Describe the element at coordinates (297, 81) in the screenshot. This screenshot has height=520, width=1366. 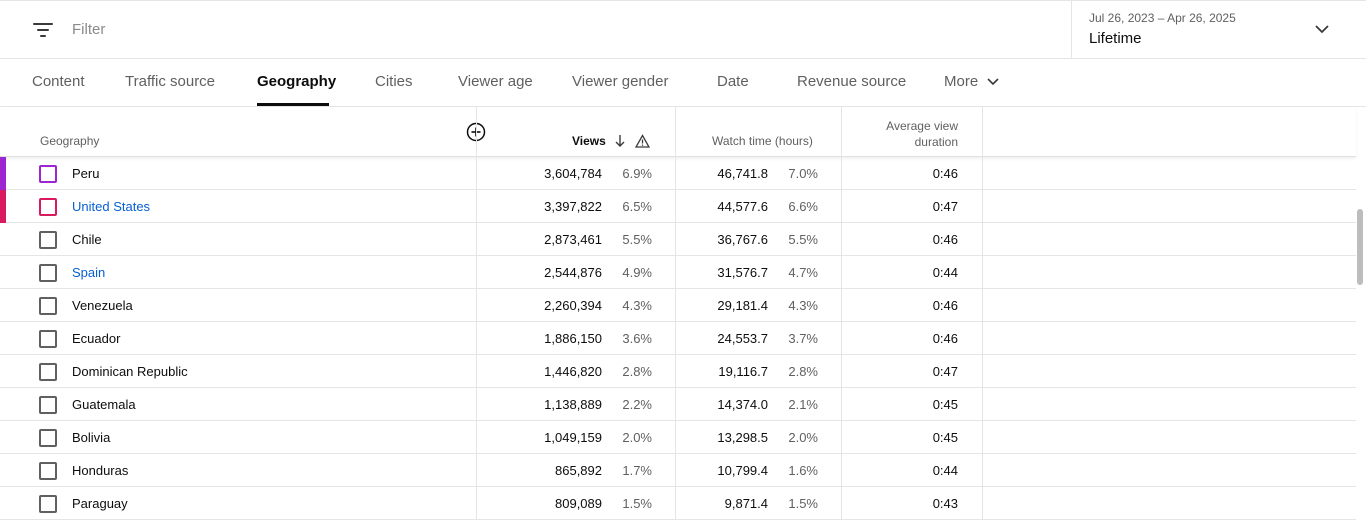
I see `tab-geography: Geography` at that location.